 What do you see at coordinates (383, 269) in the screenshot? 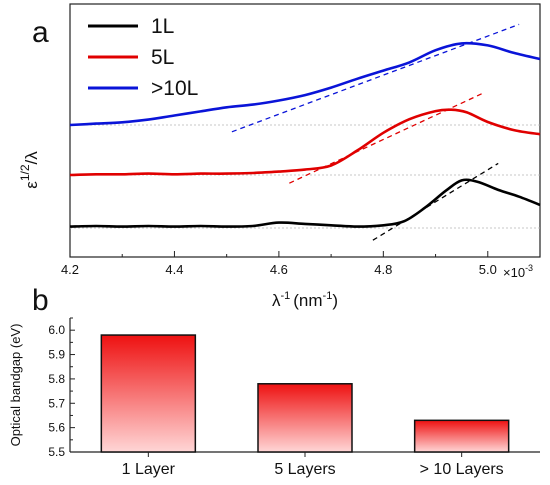
I see `x-tick-label: 4.8` at bounding box center [383, 269].